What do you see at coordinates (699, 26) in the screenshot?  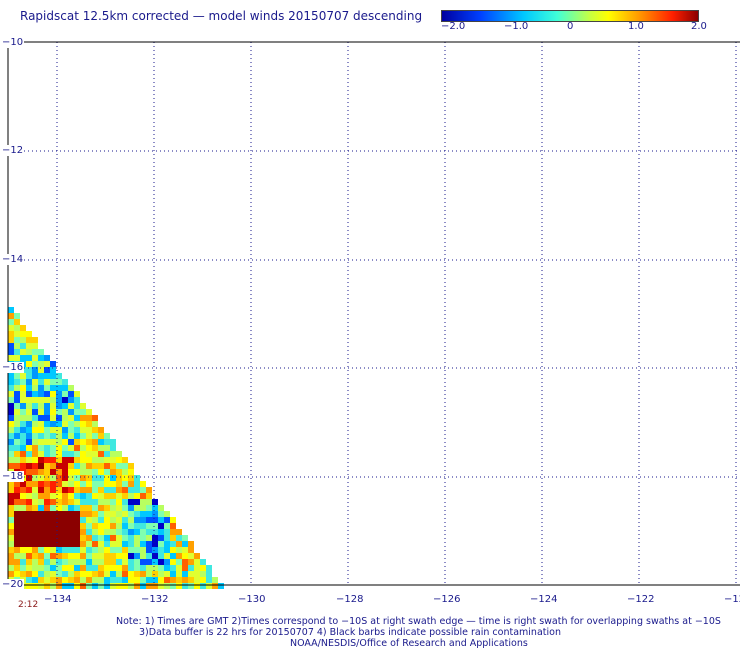 I see `colorbar-label: 2.0` at bounding box center [699, 26].